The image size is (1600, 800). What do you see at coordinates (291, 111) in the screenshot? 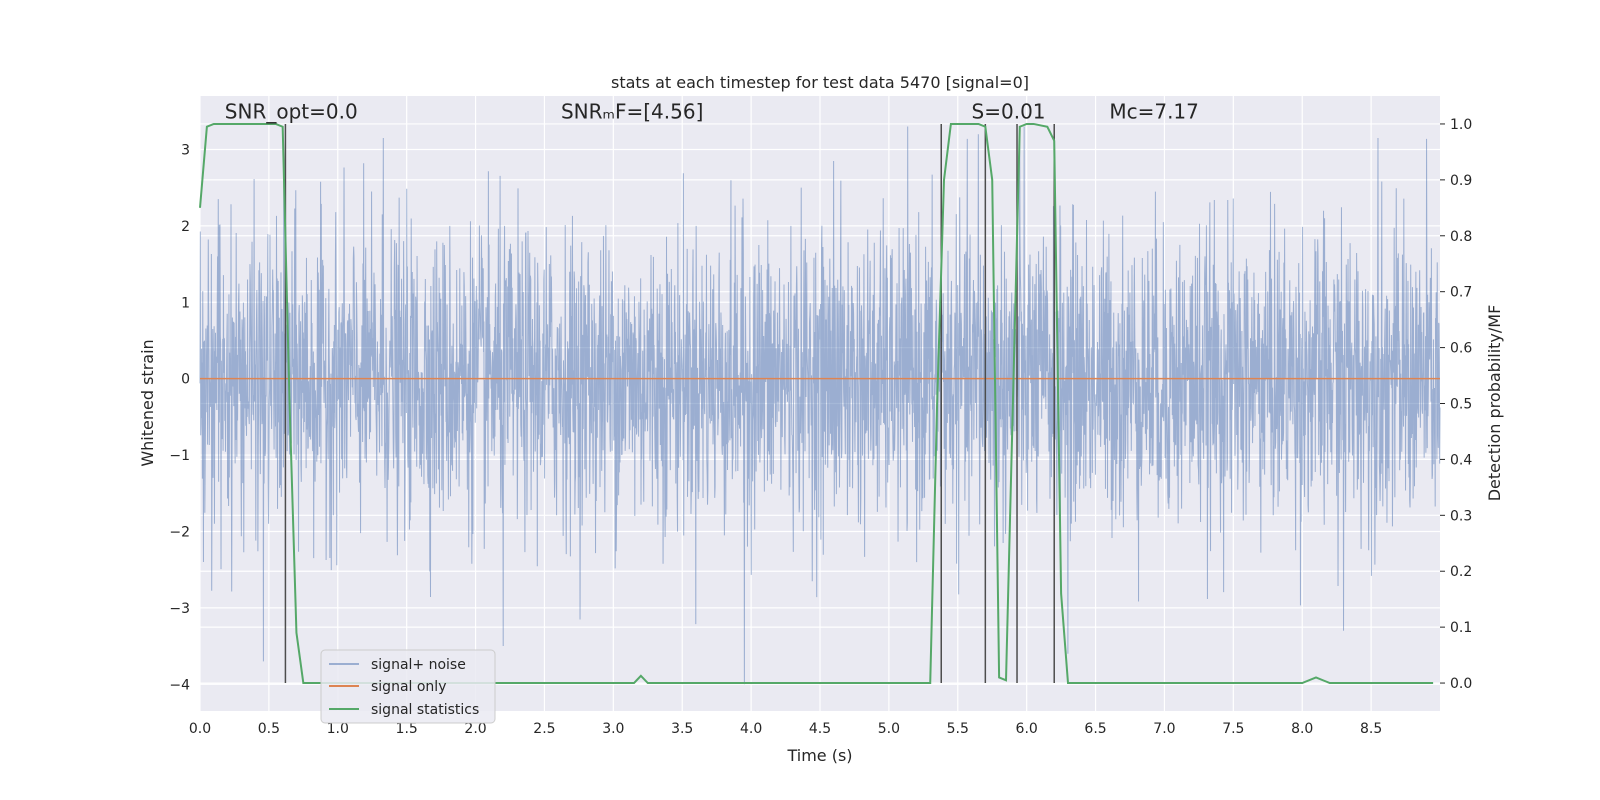
I see `annotation-text: SNR_opt=0.0` at bounding box center [291, 111].